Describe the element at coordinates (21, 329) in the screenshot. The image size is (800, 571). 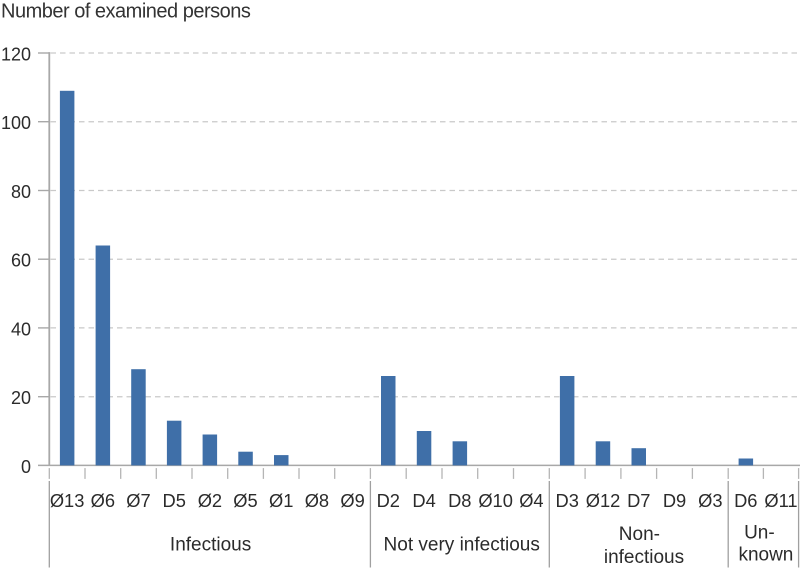
I see `svg-text: 40` at that location.